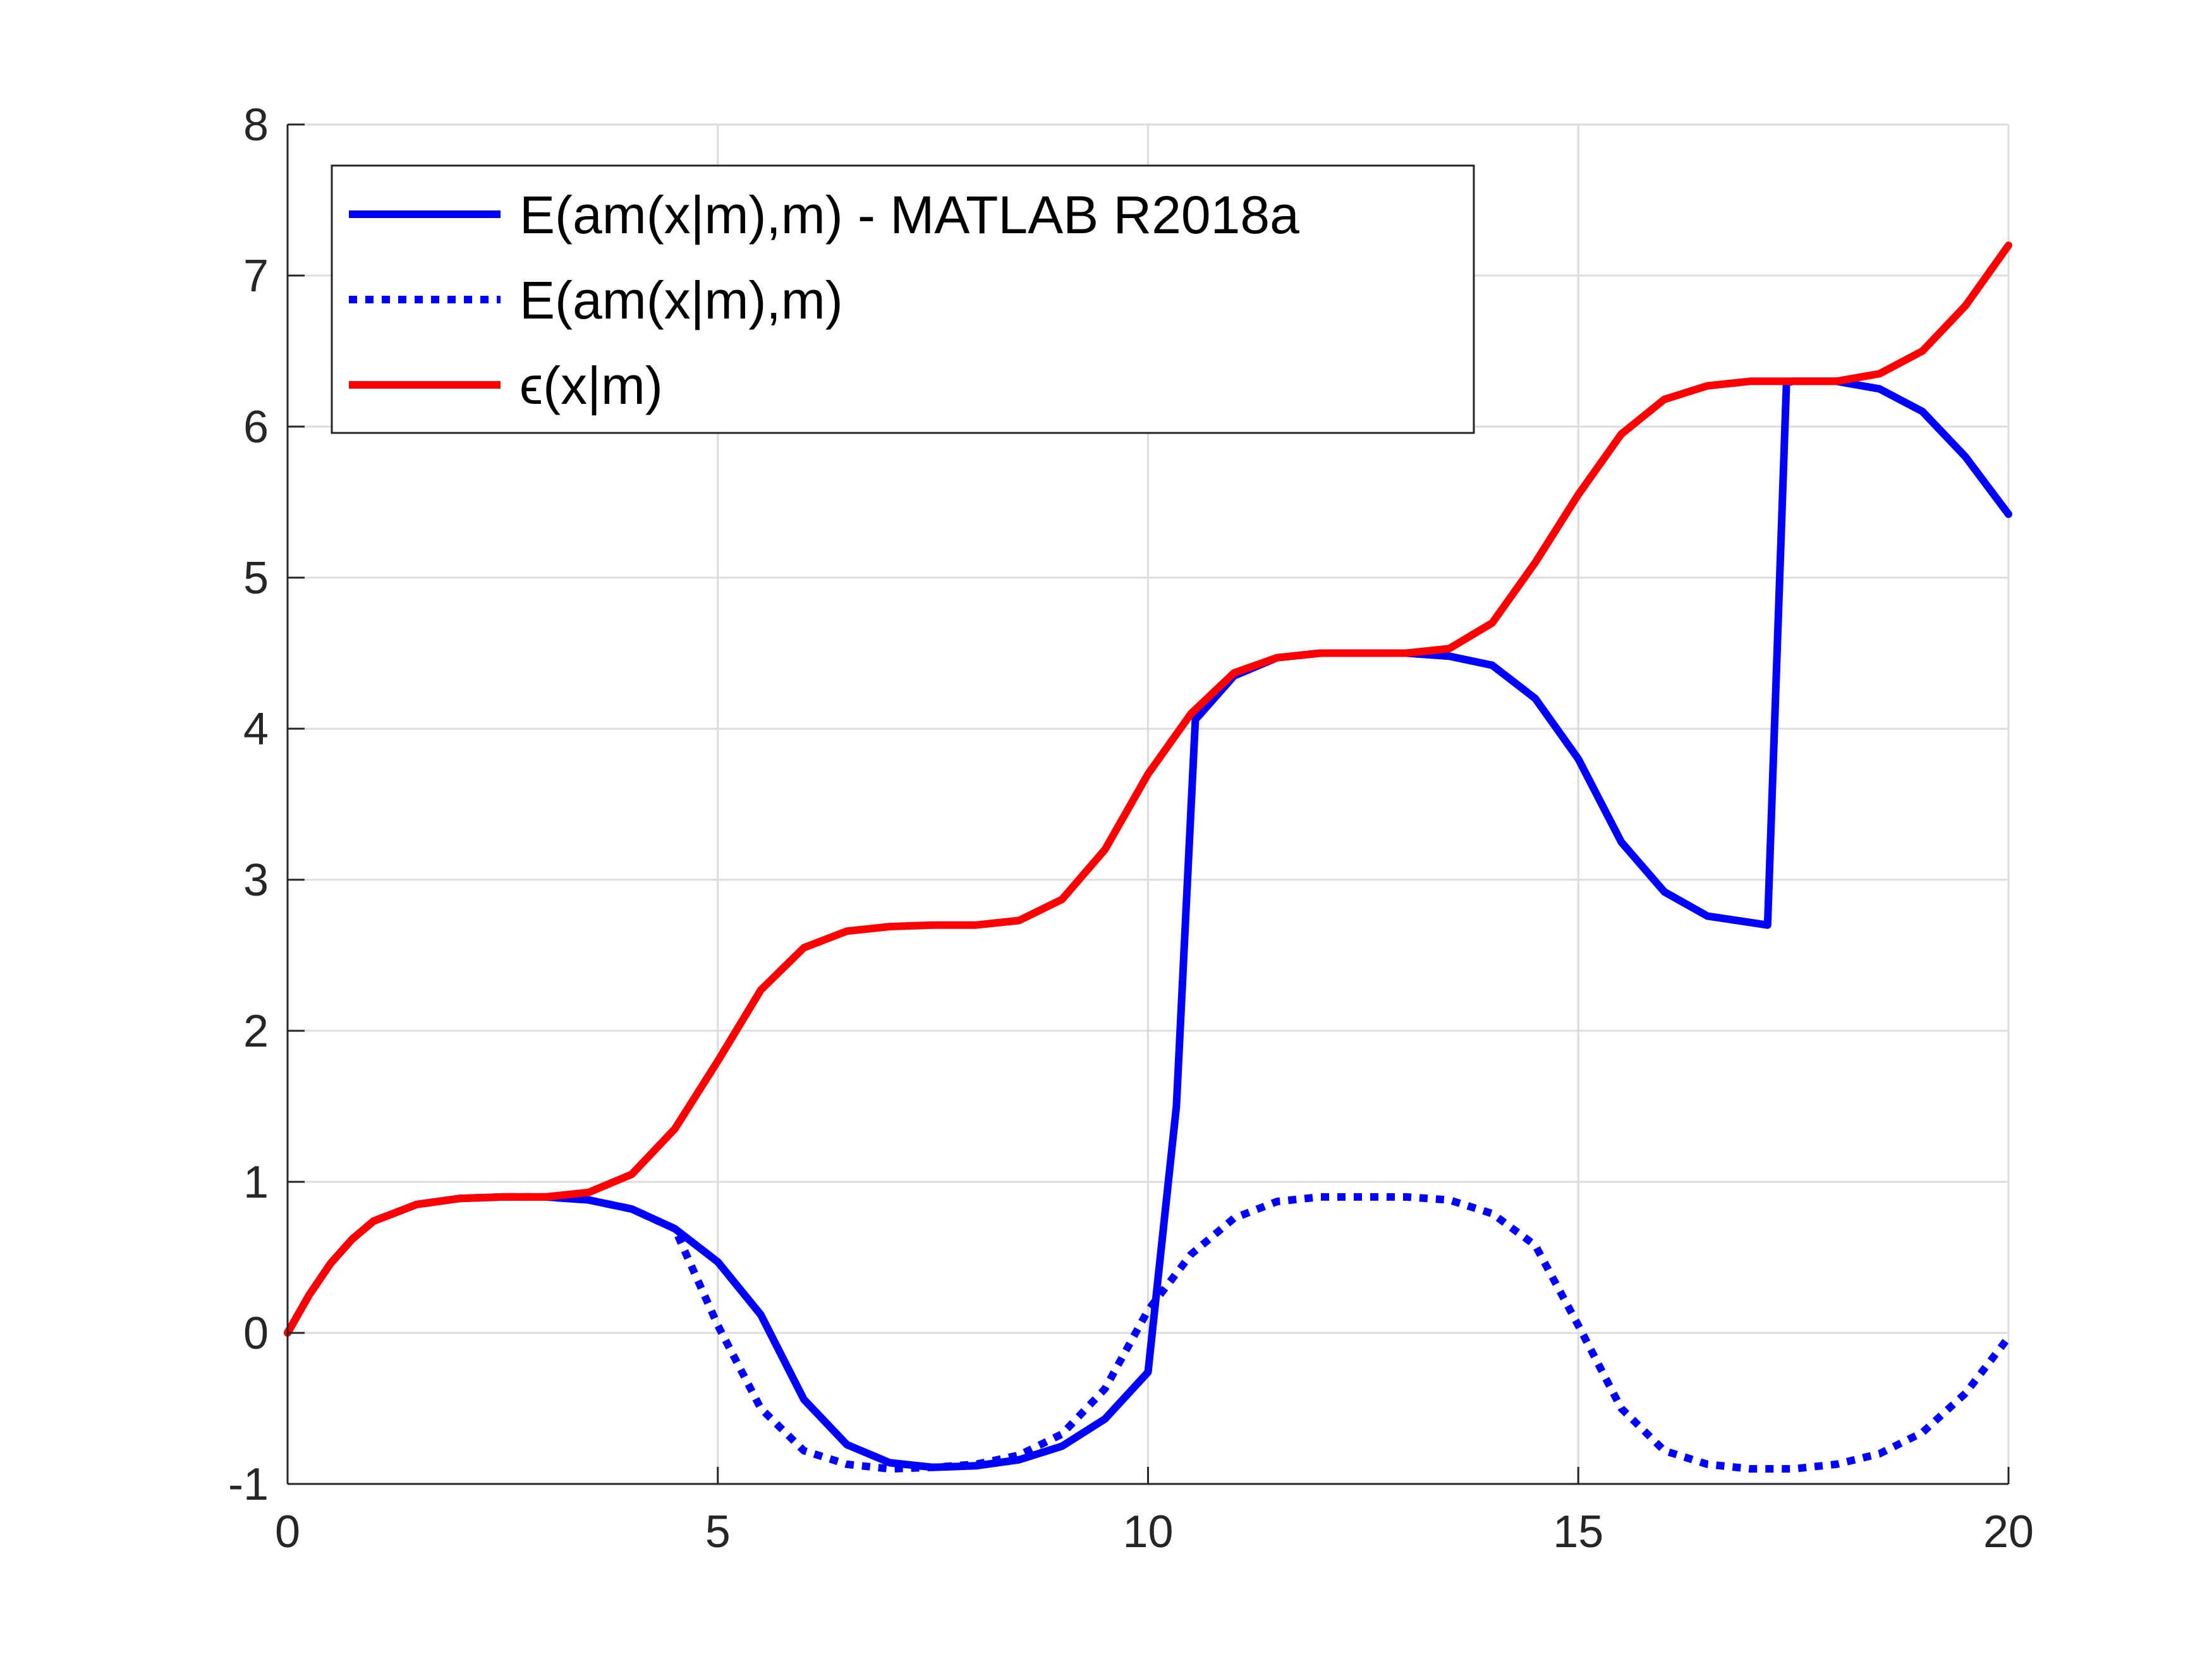 Image resolution: width=2212 pixels, height=1659 pixels. I want to click on y-tick-label: 5, so click(256, 578).